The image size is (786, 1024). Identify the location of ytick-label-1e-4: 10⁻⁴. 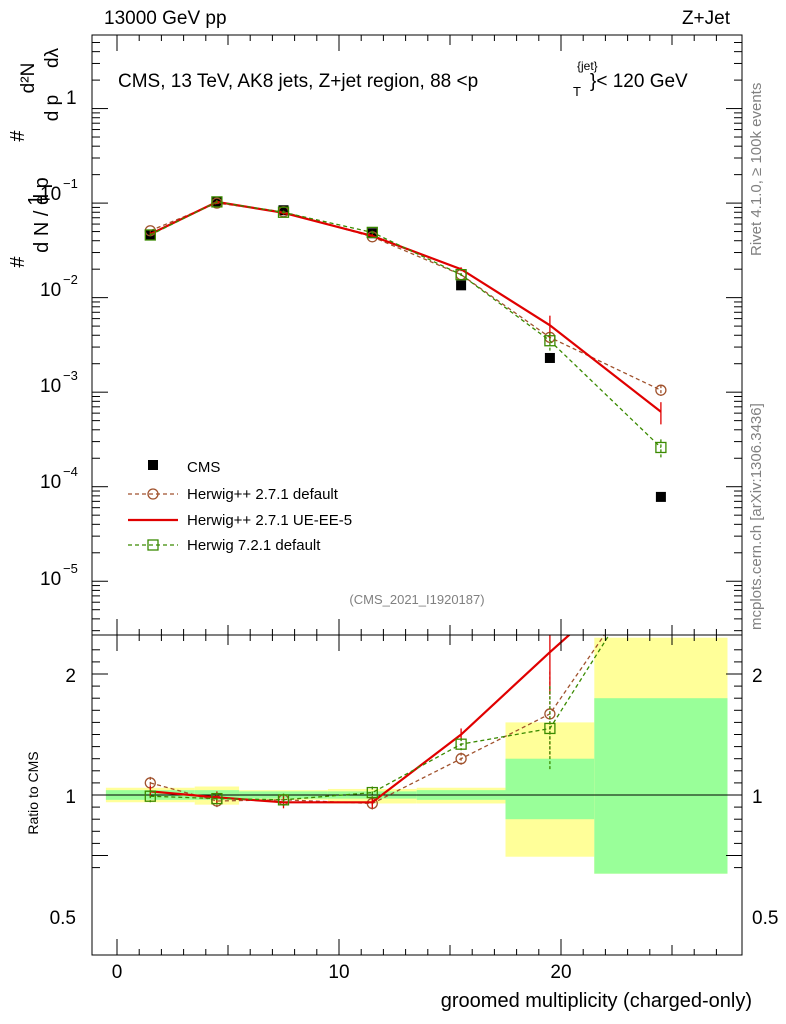
(59, 478).